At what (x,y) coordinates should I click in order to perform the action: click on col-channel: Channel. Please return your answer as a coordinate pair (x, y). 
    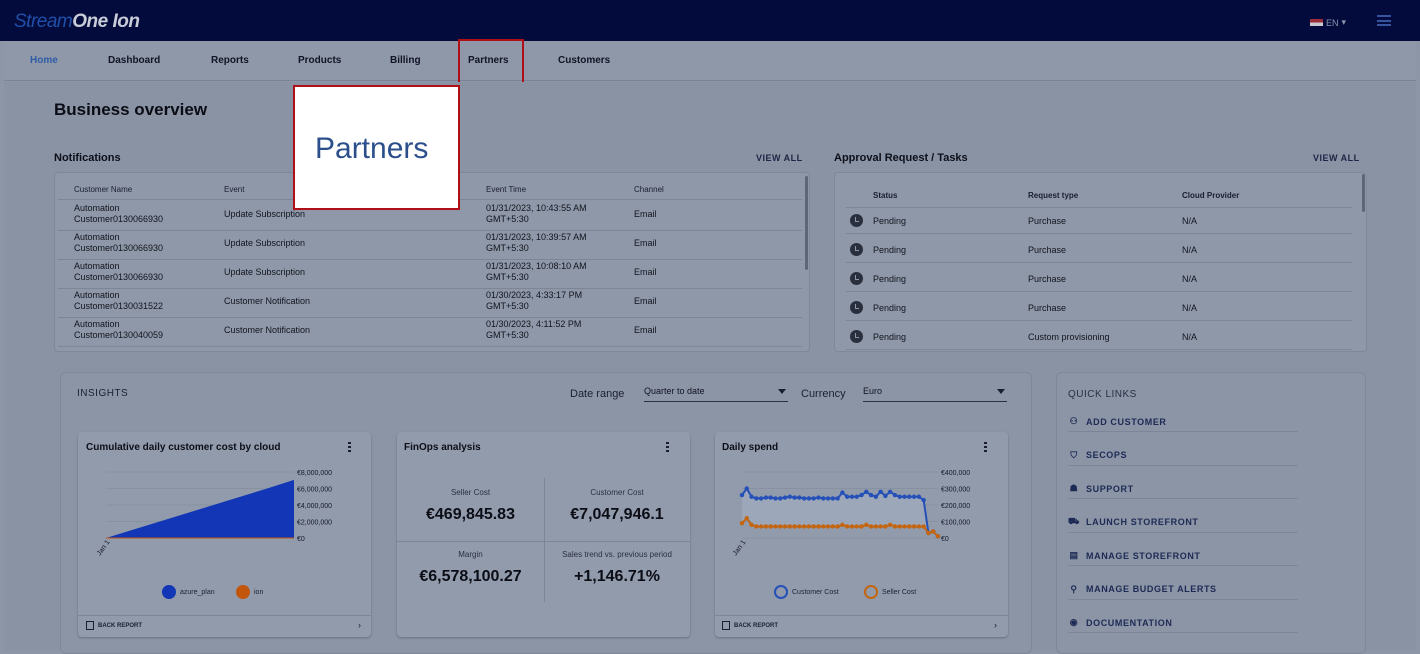
    Looking at the image, I should click on (649, 189).